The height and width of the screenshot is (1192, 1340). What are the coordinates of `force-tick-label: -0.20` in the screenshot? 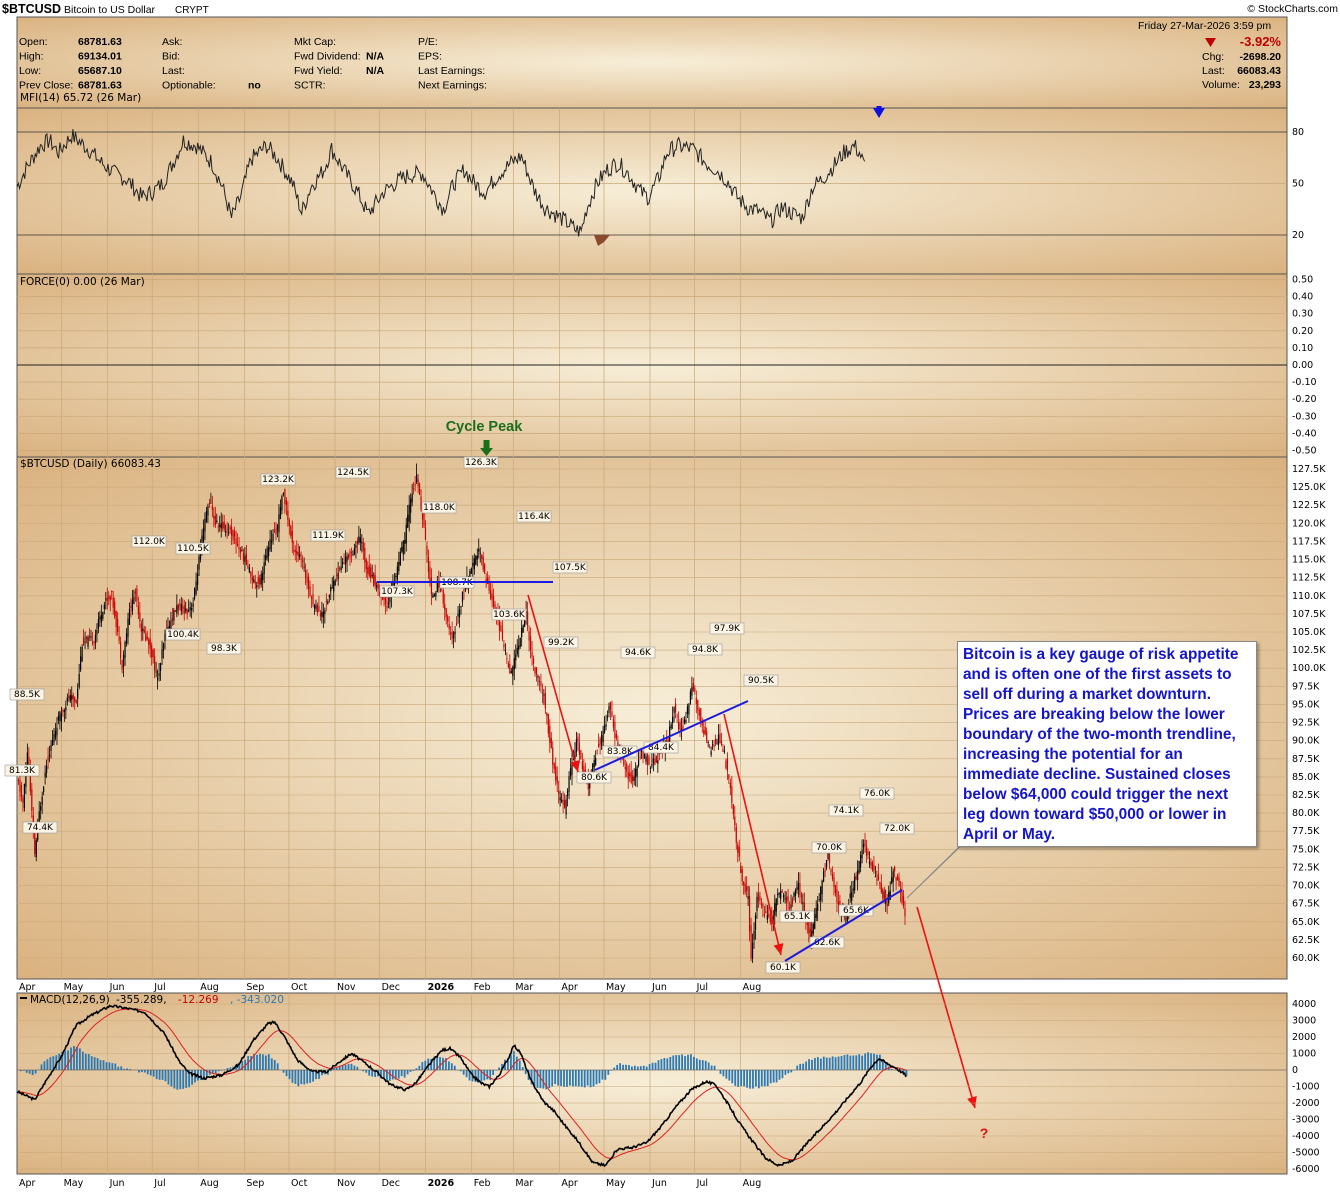 It's located at (1304, 399).